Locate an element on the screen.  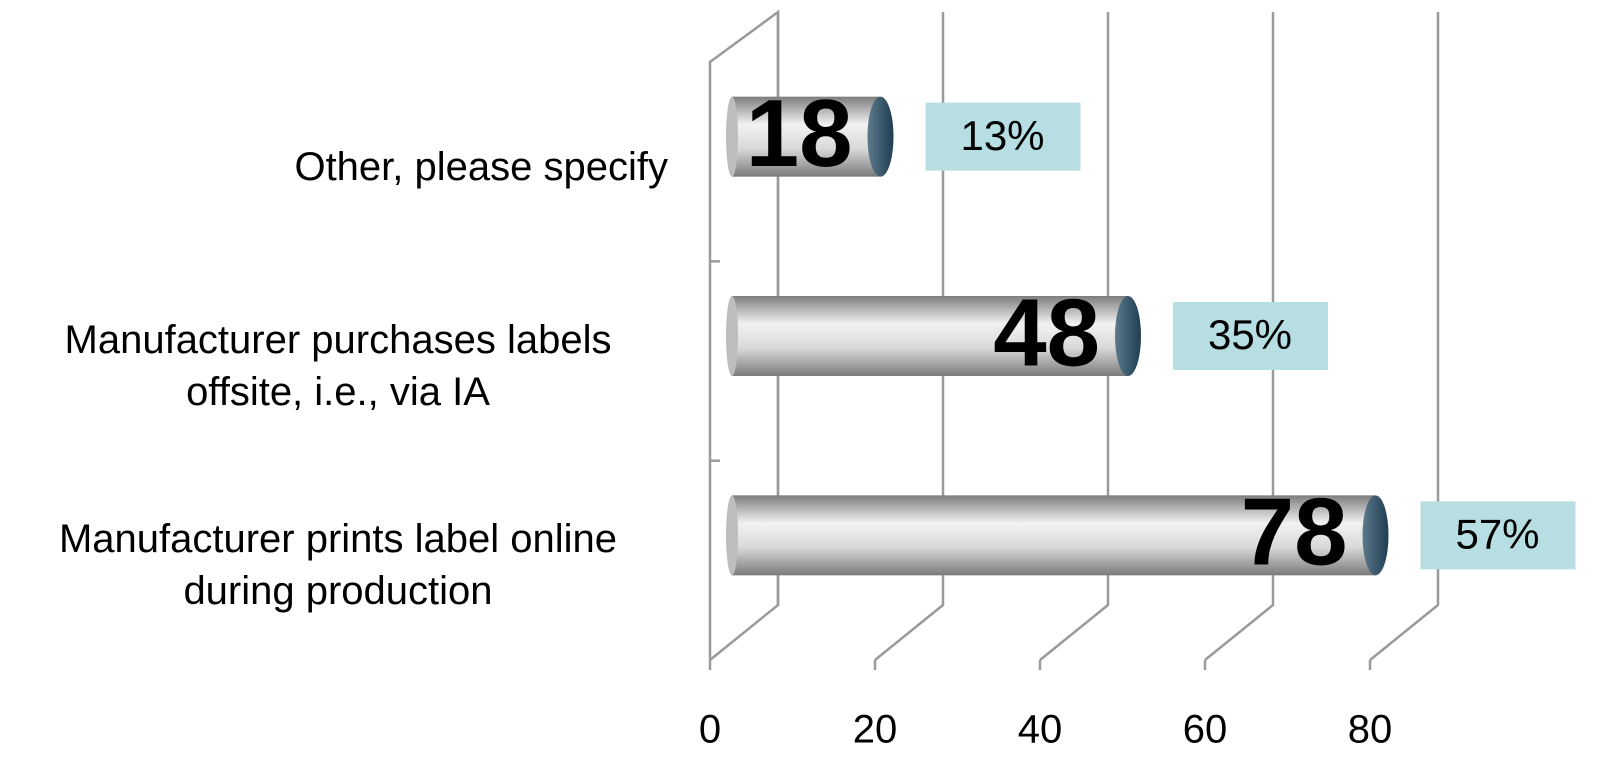
value-label: 78 is located at coordinates (1294, 532).